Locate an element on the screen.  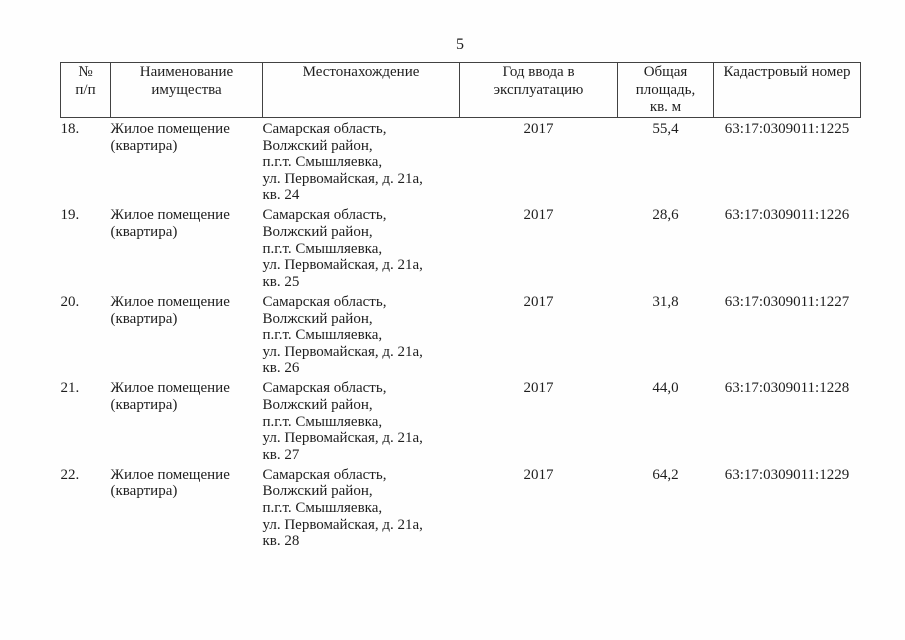
page-number: 5 is located at coordinates (460, 44).